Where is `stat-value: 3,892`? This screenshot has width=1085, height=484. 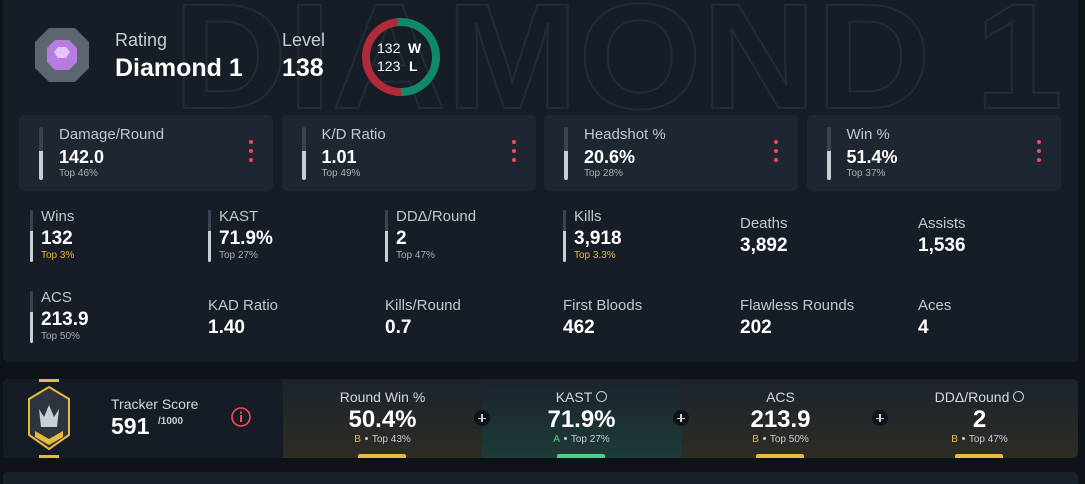
stat-value: 3,892 is located at coordinates (764, 245).